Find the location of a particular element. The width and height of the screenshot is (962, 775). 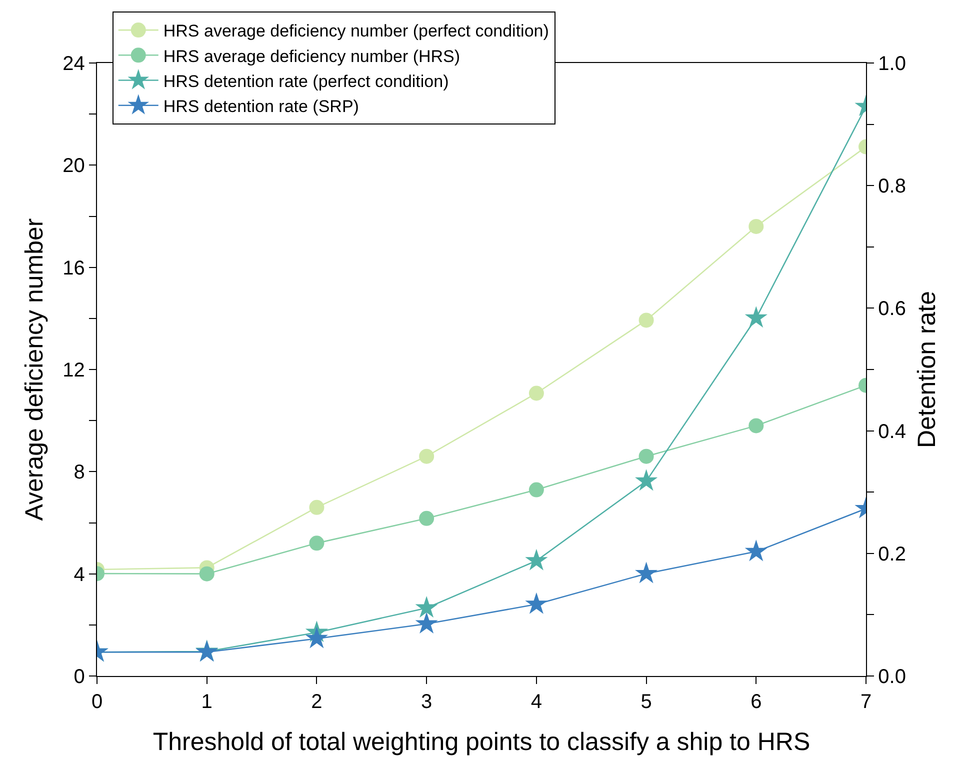

y2-axis-title: Detention rate is located at coordinates (926, 369).